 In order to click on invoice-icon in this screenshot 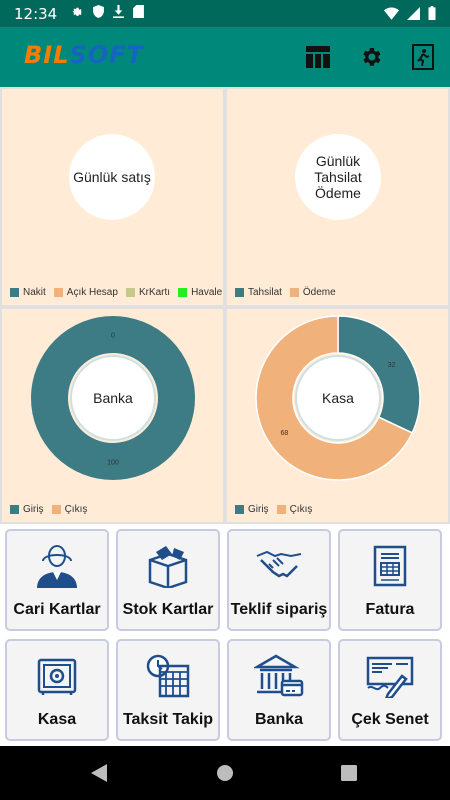, I will do `click(390, 566)`.